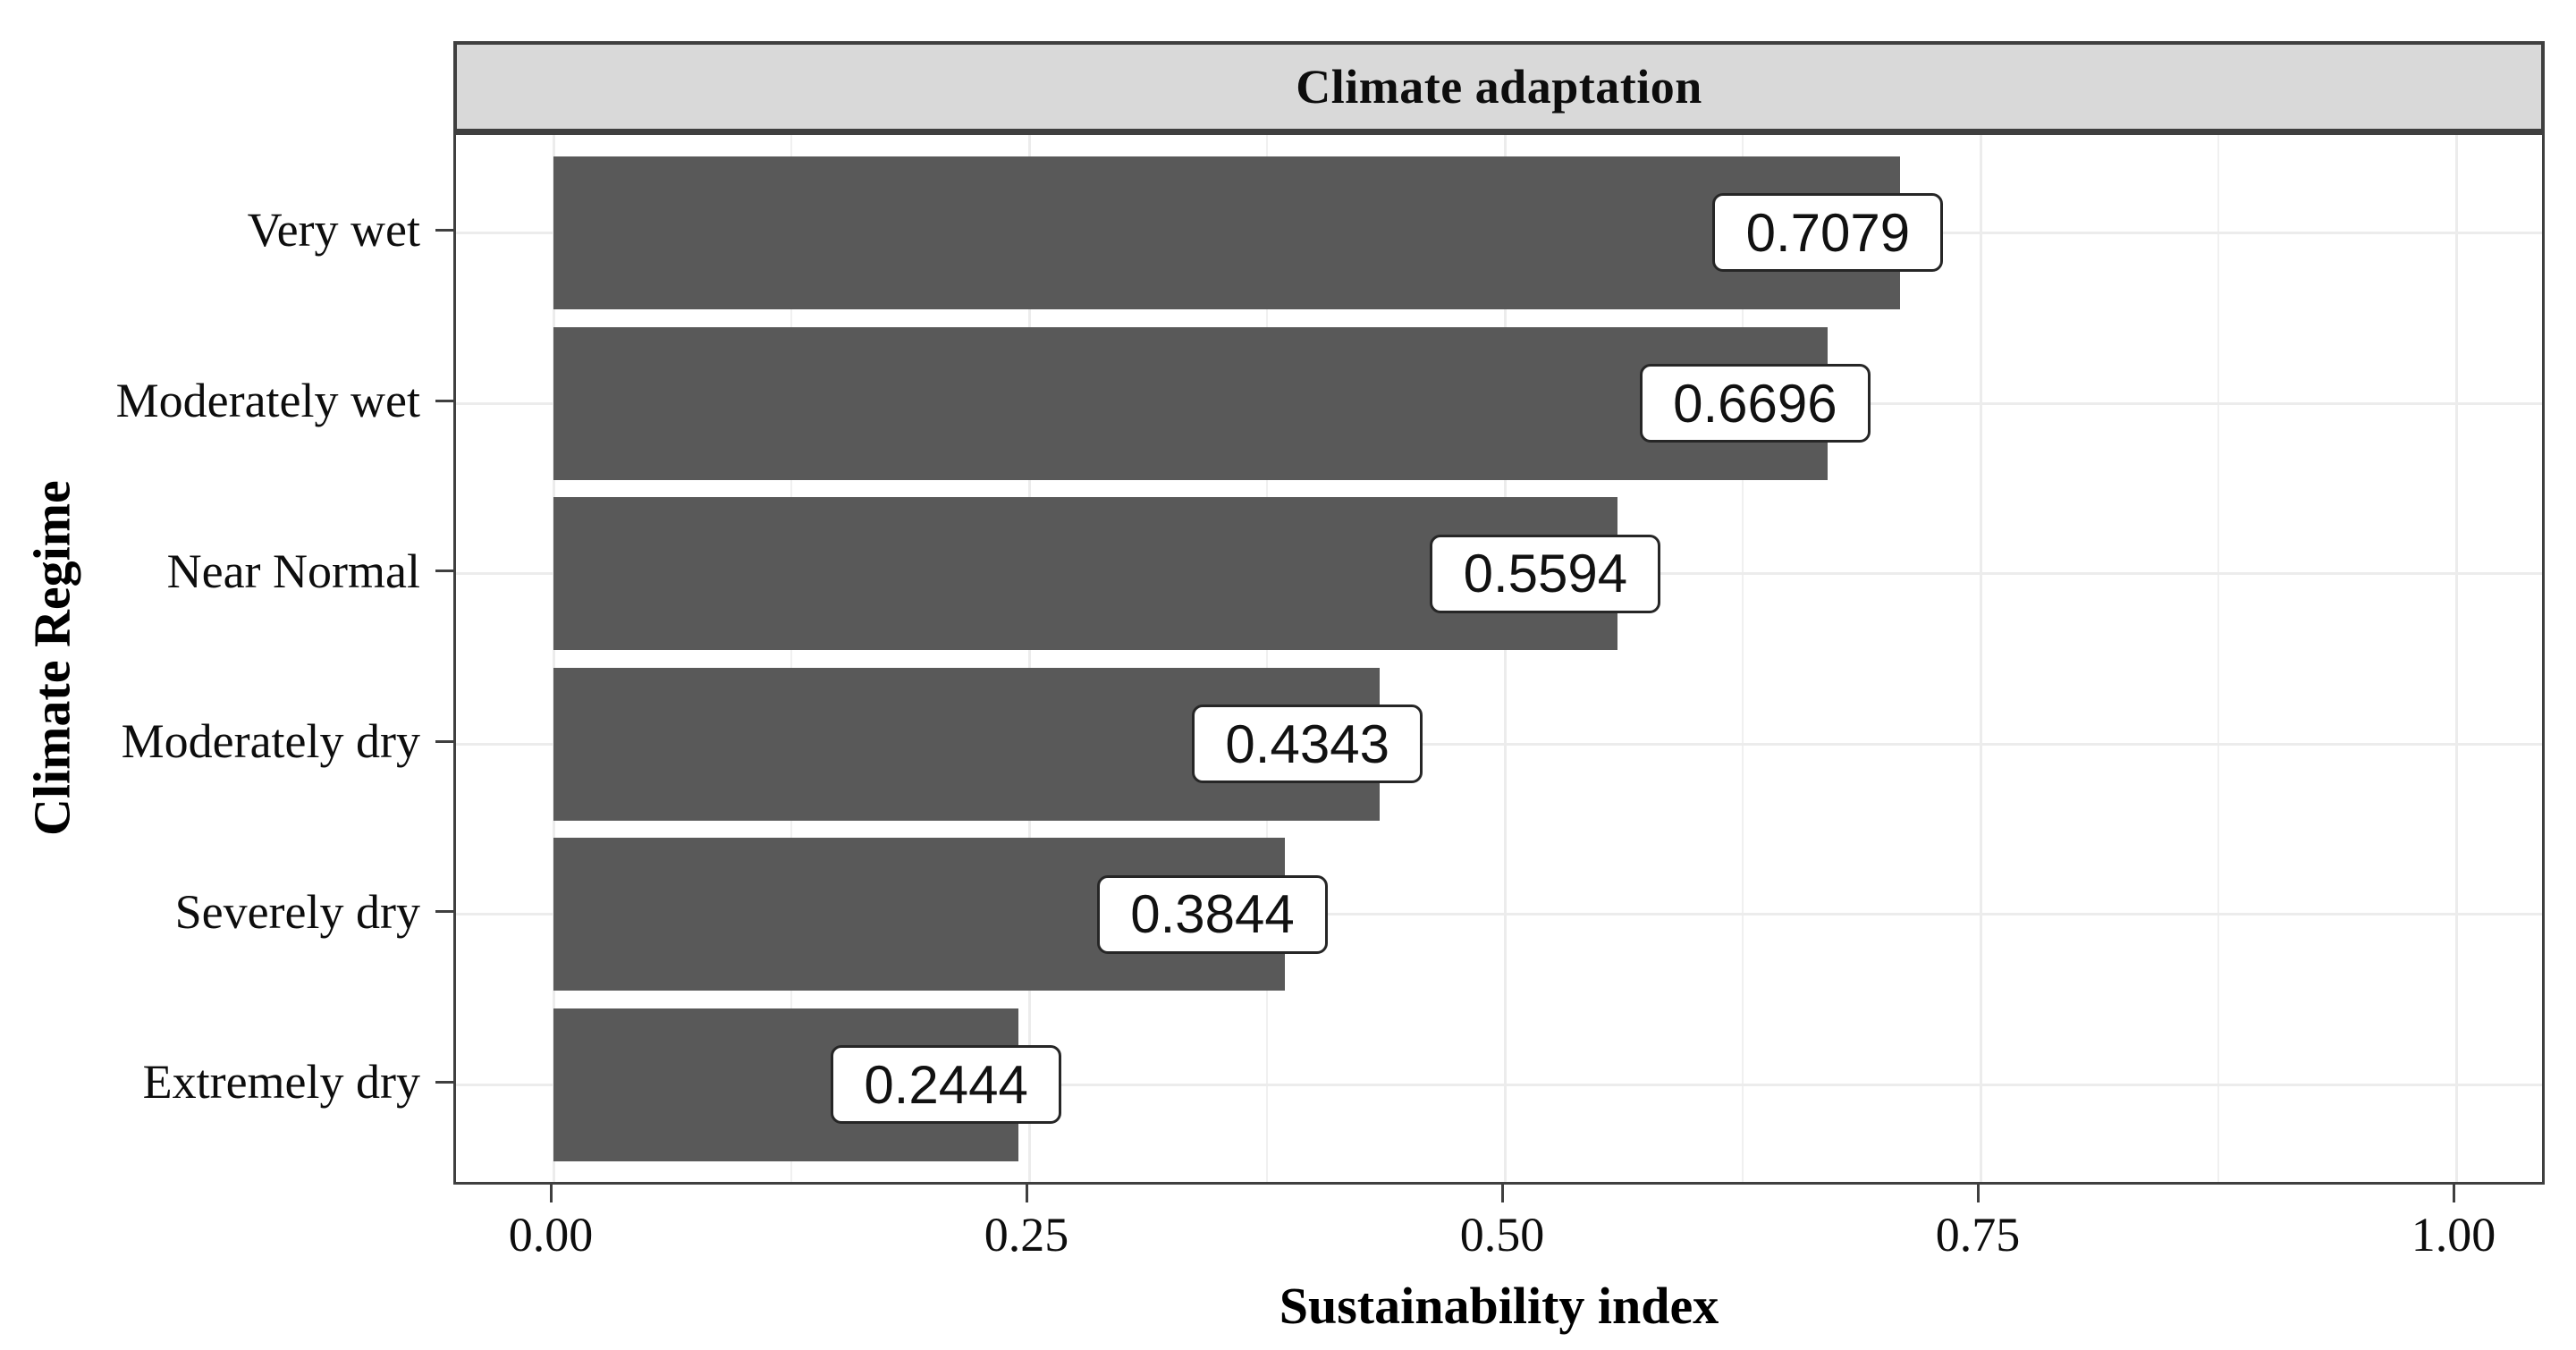  Describe the element at coordinates (297, 911) in the screenshot. I see `y-tick-label: Severely dry` at that location.